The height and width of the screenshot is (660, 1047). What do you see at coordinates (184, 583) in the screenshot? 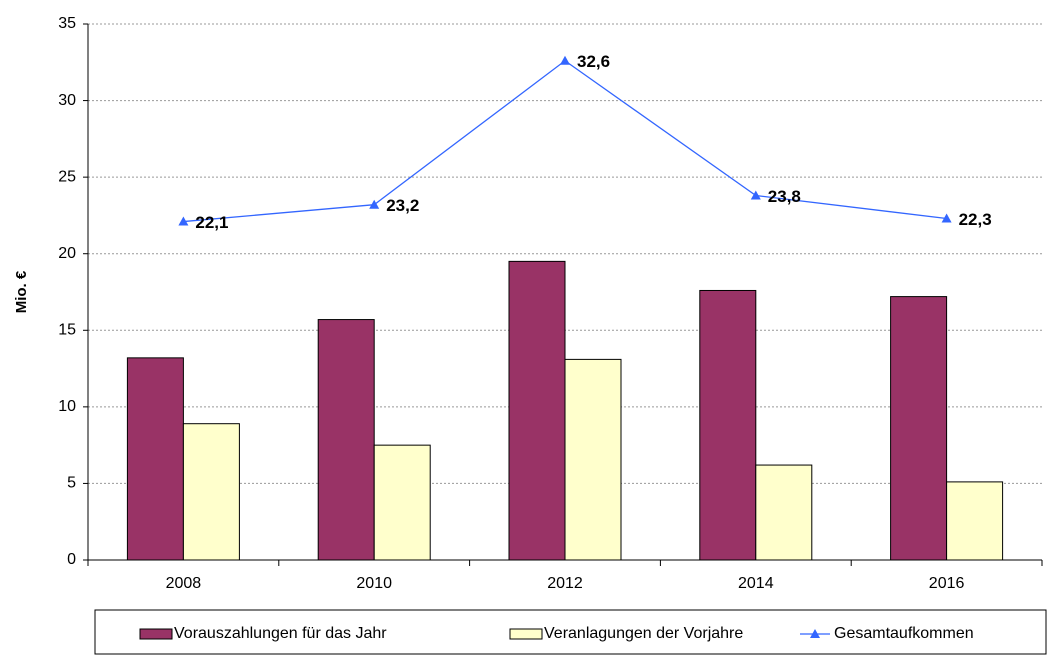
I see `x-tick-label: 2008` at bounding box center [184, 583].